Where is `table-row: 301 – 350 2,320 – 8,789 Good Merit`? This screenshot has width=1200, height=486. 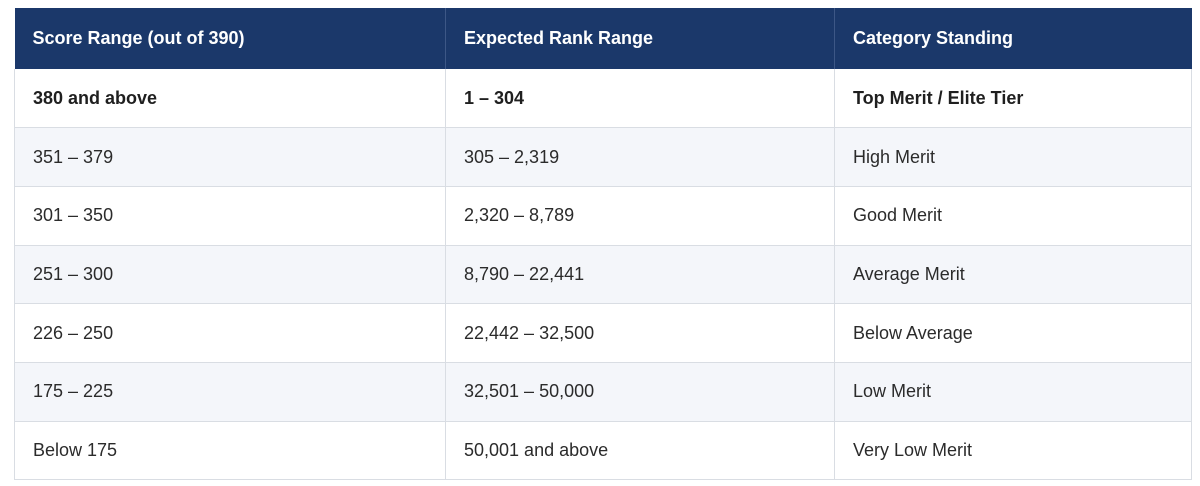 table-row: 301 – 350 2,320 – 8,789 Good Merit is located at coordinates (603, 216).